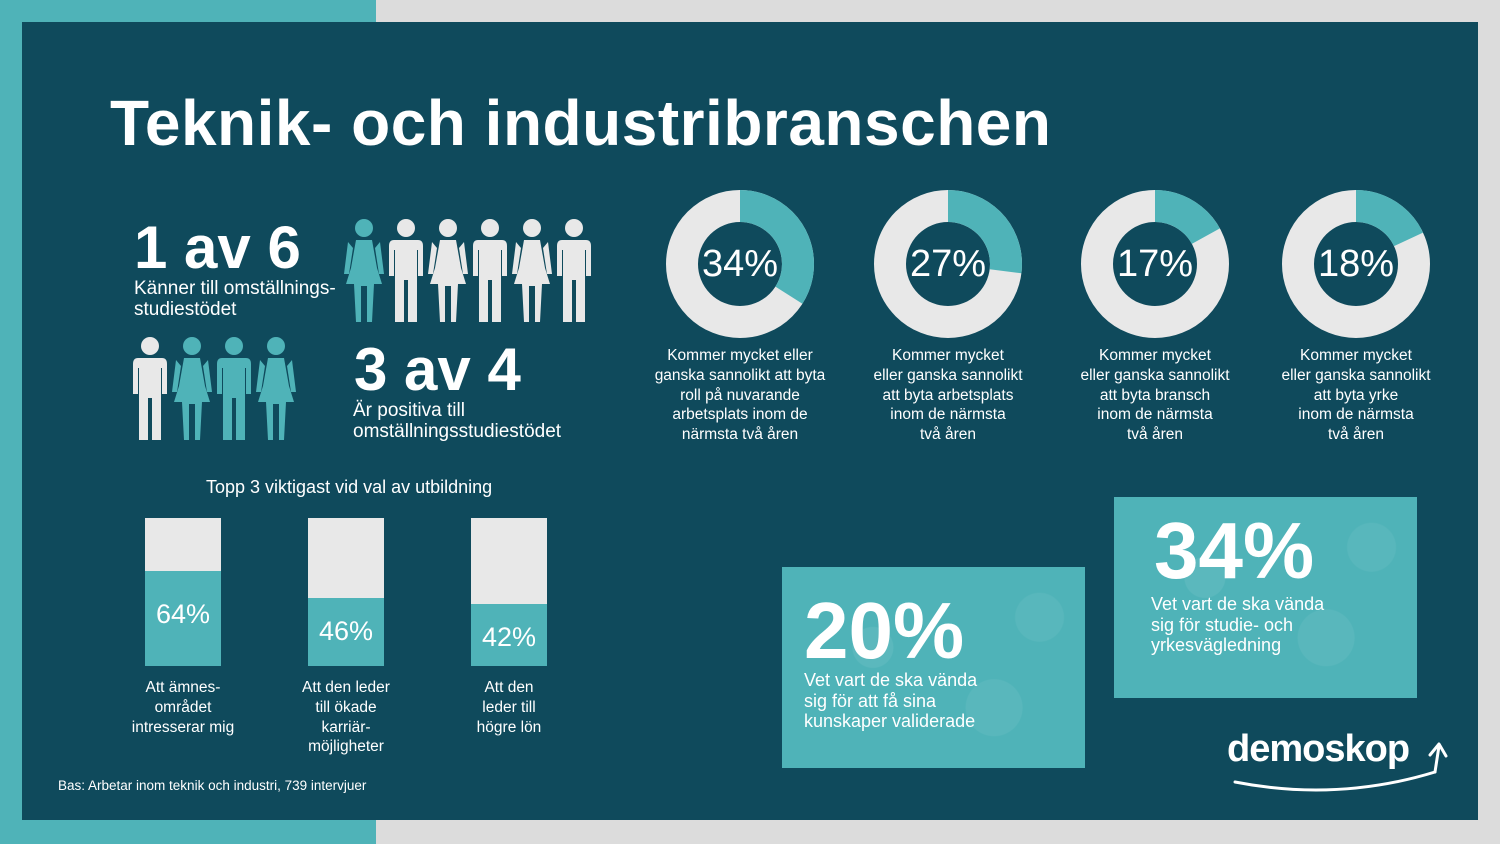  Describe the element at coordinates (469, 270) in the screenshot. I see `stat1-people-figures` at that location.